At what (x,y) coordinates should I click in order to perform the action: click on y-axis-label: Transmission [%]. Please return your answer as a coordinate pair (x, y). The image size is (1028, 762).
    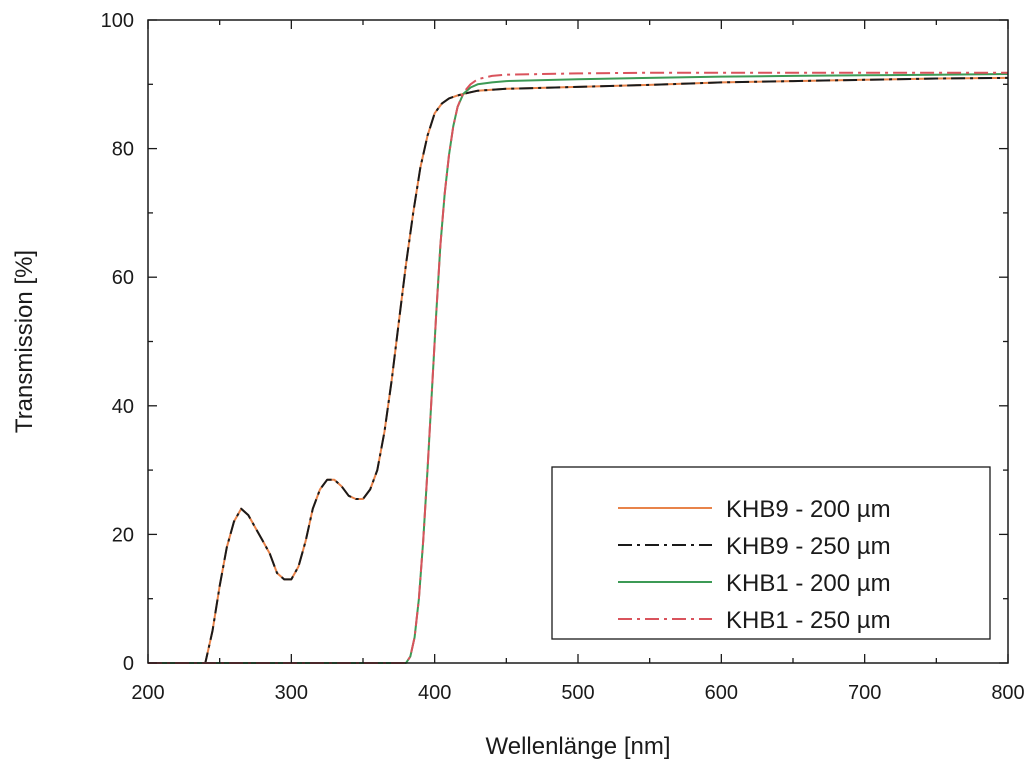
    Looking at the image, I should click on (24, 341).